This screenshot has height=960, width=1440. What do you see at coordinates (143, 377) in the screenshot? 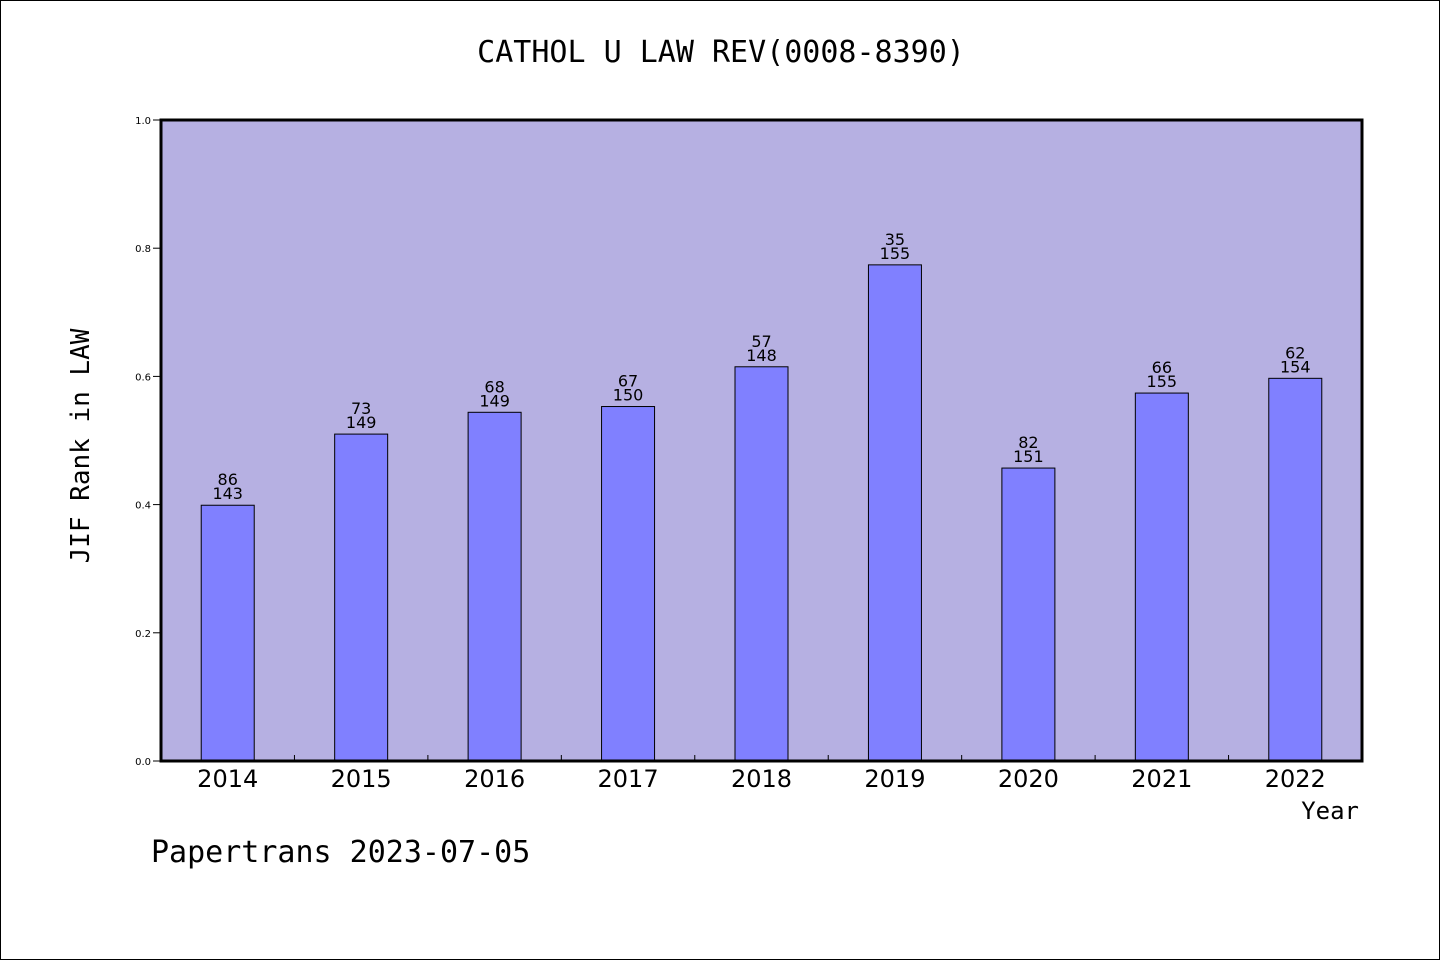
I see `y-tick-label: 0.6` at bounding box center [143, 377].